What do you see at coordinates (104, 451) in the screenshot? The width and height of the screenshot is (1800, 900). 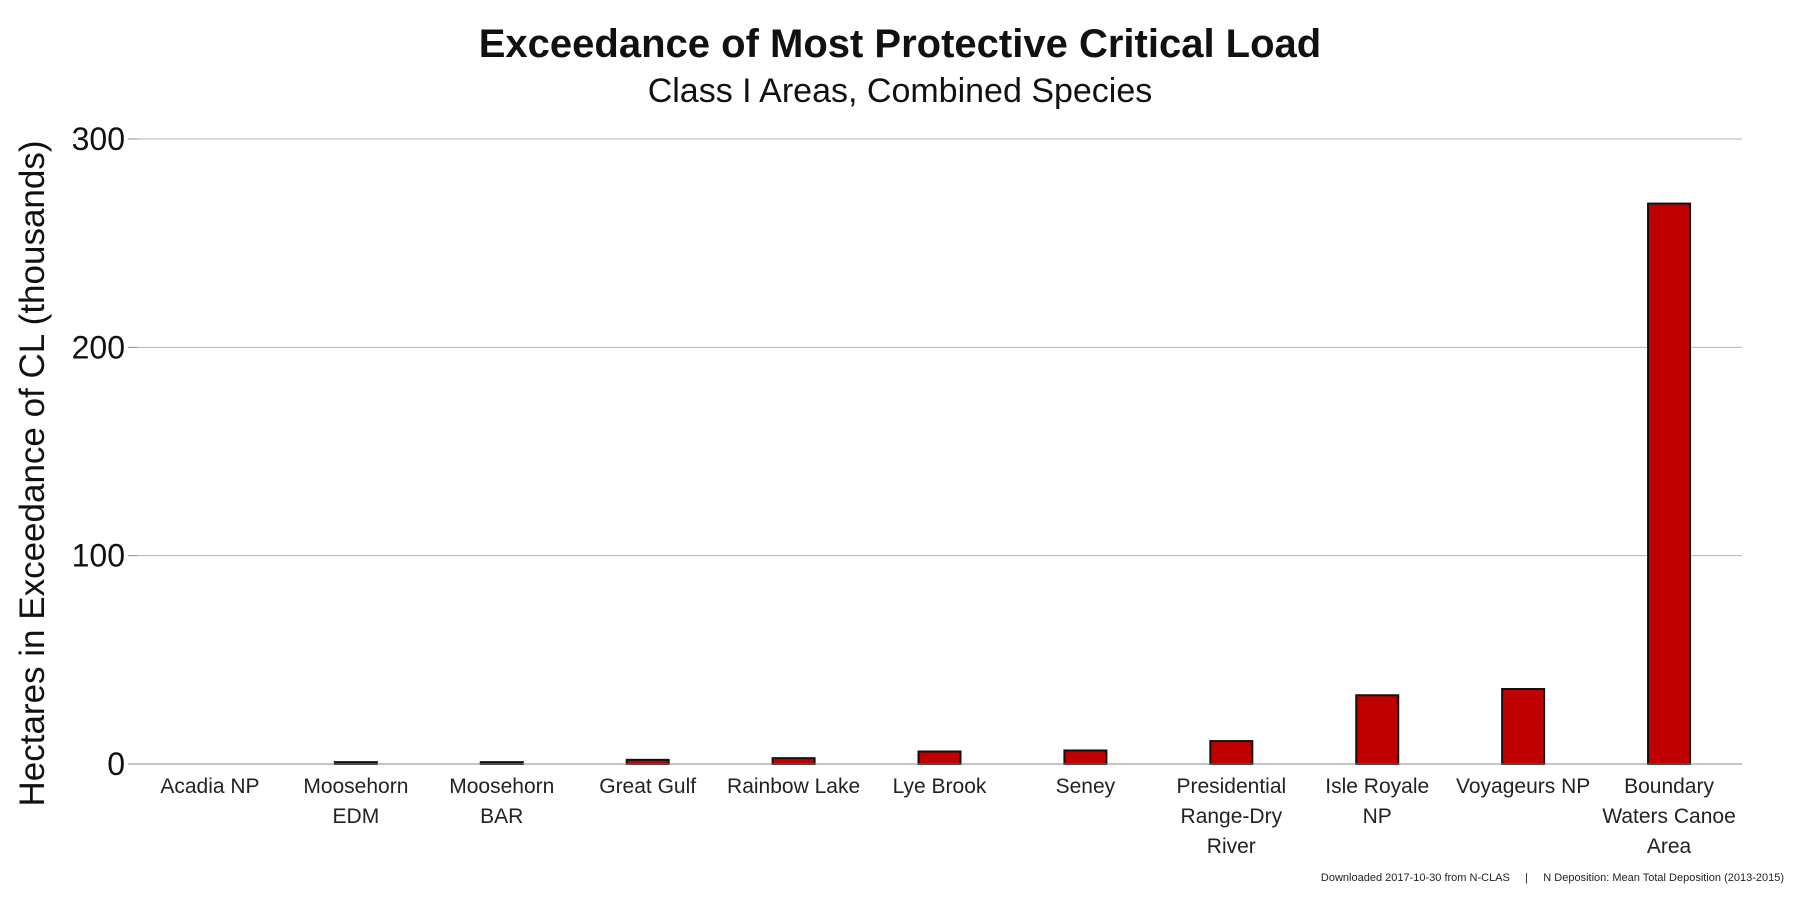 I see `y-axis-ticks: 0 100 200 300` at bounding box center [104, 451].